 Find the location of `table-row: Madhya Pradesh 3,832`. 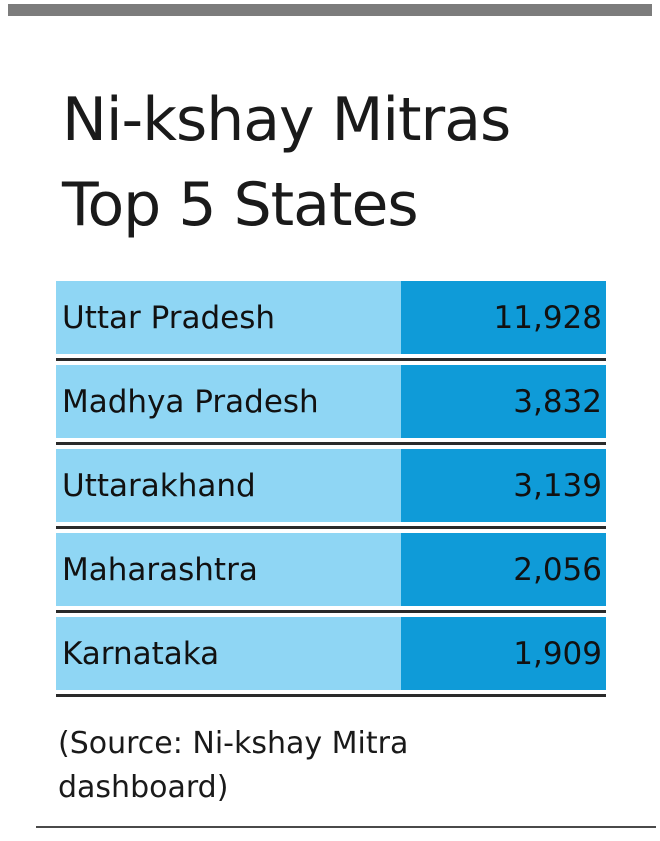

table-row: Madhya Pradesh 3,832 is located at coordinates (331, 401).